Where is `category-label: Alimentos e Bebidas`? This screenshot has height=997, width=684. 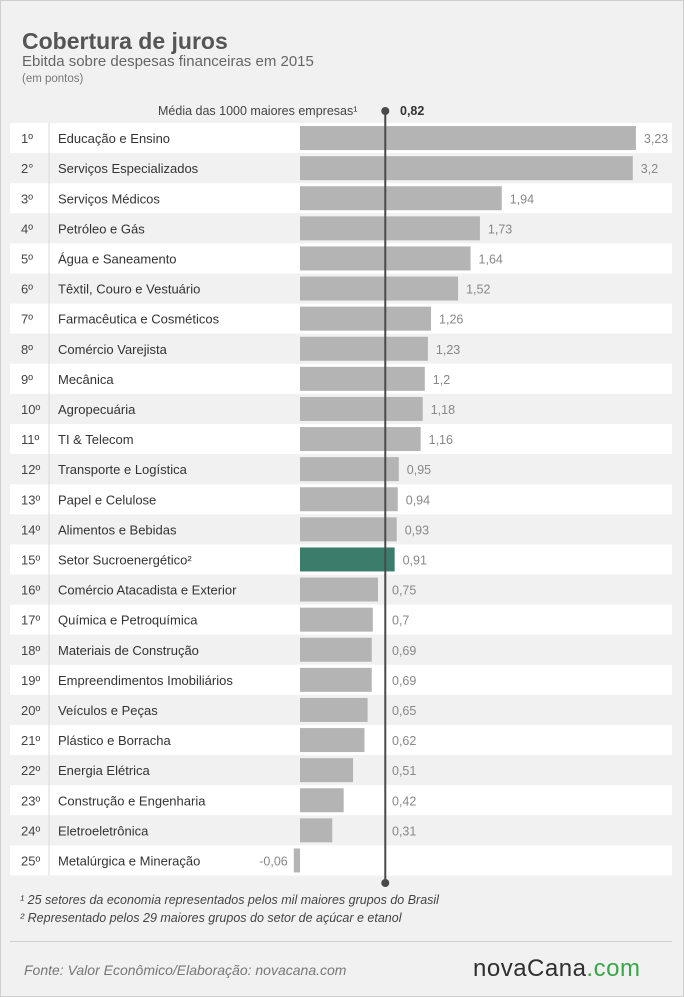
category-label: Alimentos e Bebidas is located at coordinates (117, 529).